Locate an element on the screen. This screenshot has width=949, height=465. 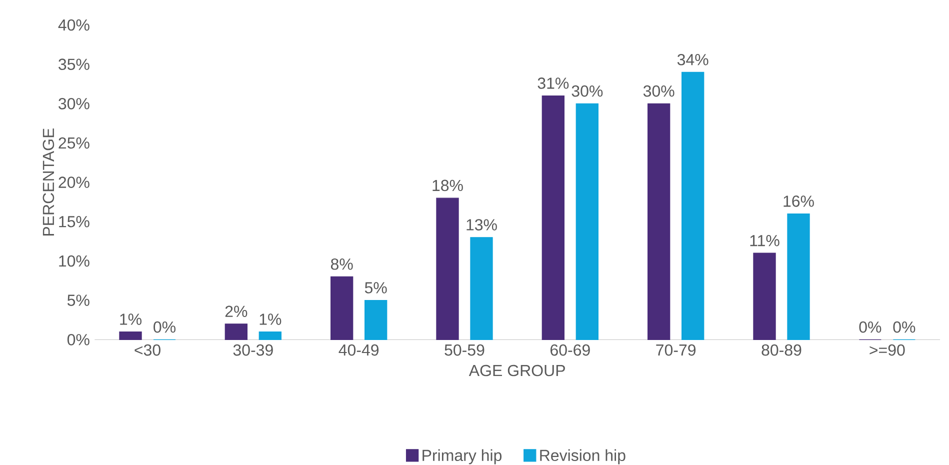
data-label: 18% is located at coordinates (447, 186).